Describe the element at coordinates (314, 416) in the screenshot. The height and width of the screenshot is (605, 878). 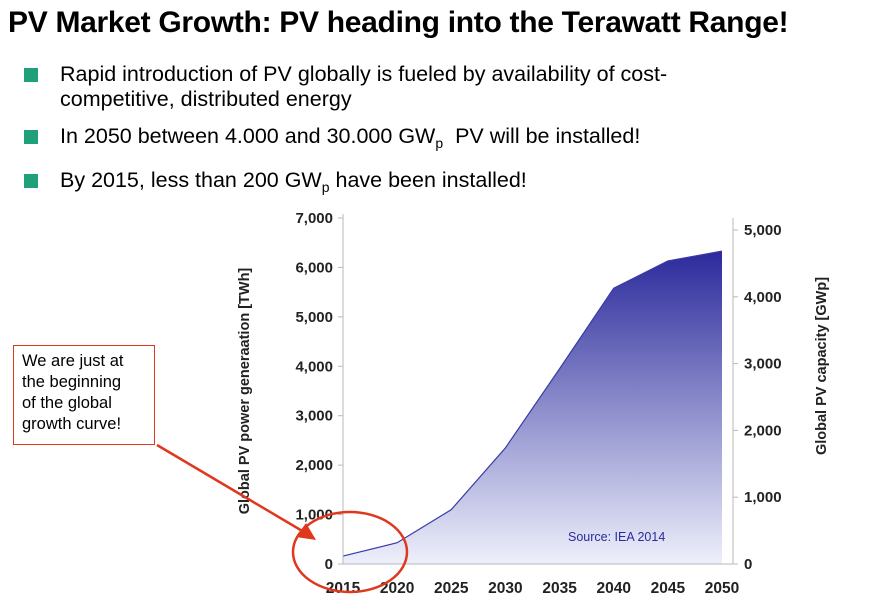
I see `y-tick-label: 3,000` at that location.